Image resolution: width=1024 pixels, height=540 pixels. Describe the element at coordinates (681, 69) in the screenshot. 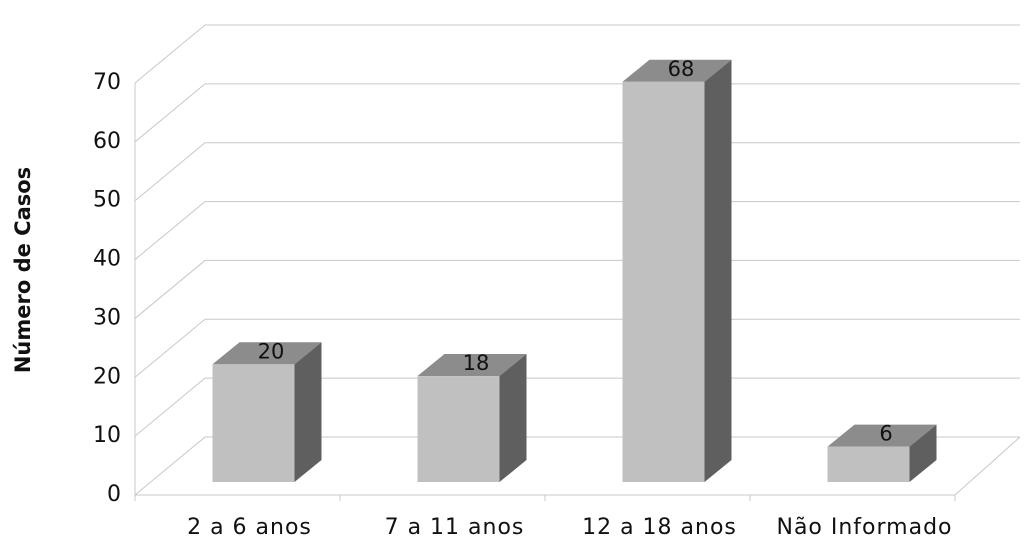

I see `data-label: 68` at that location.